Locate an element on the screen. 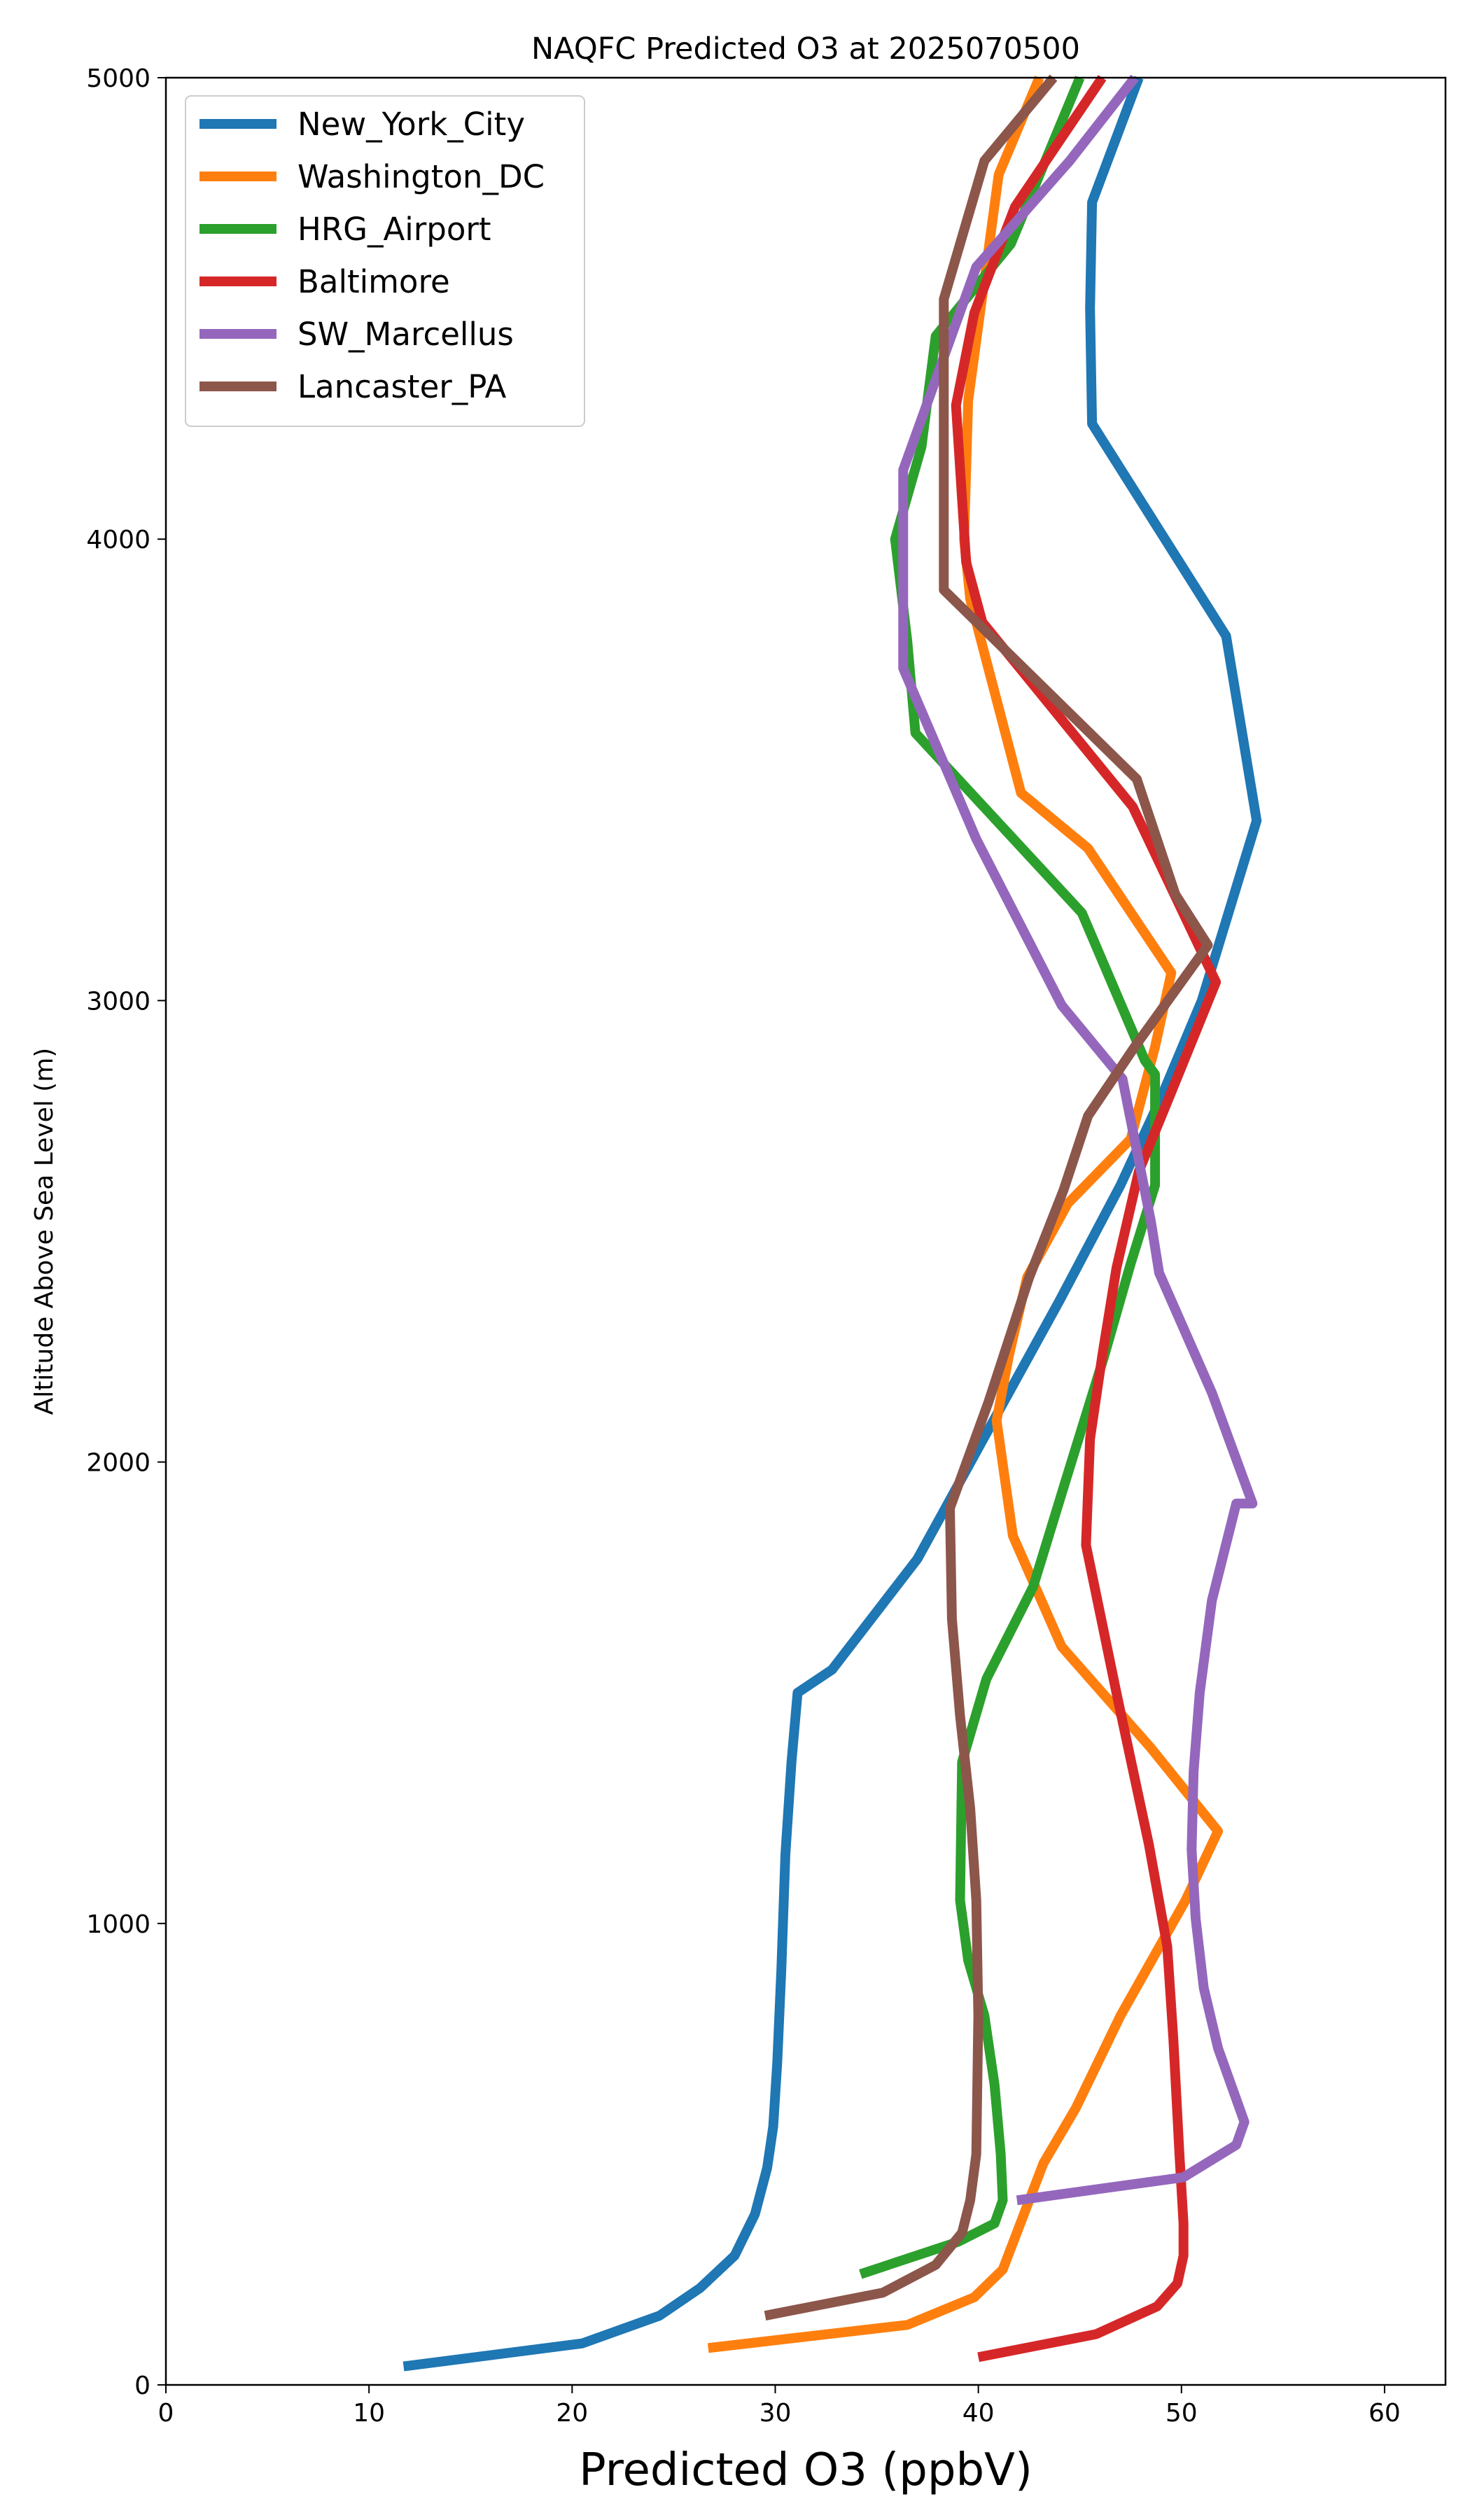 The image size is (1470, 2520). y-tick-label: 2000 is located at coordinates (118, 1463).